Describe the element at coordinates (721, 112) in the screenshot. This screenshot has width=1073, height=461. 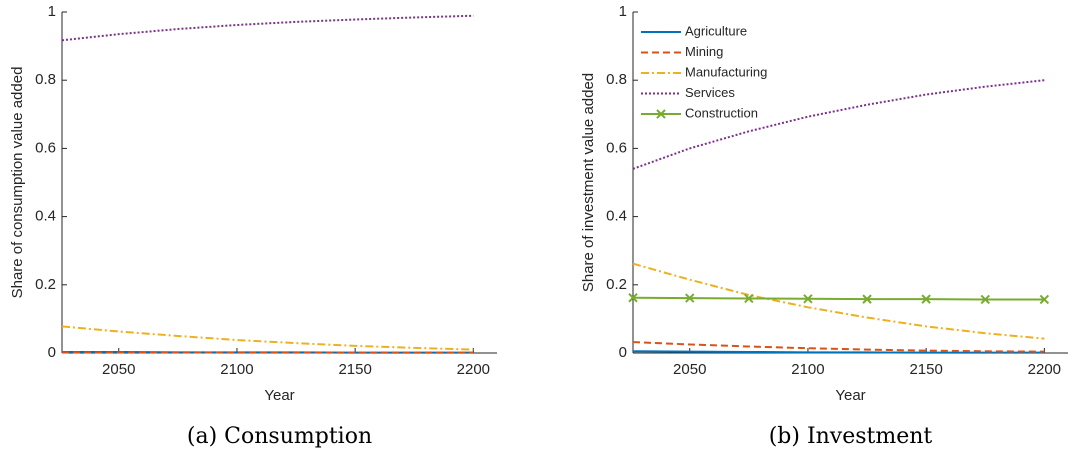
I see `legend-label: Construction` at that location.